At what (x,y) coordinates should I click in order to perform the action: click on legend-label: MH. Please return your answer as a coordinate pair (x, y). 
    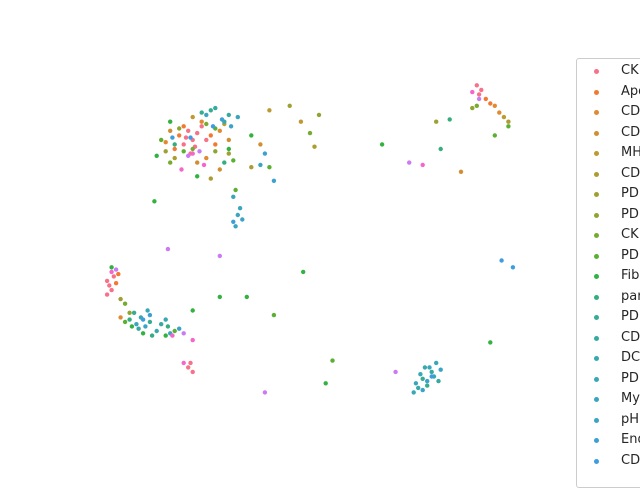
    Looking at the image, I should click on (630, 152).